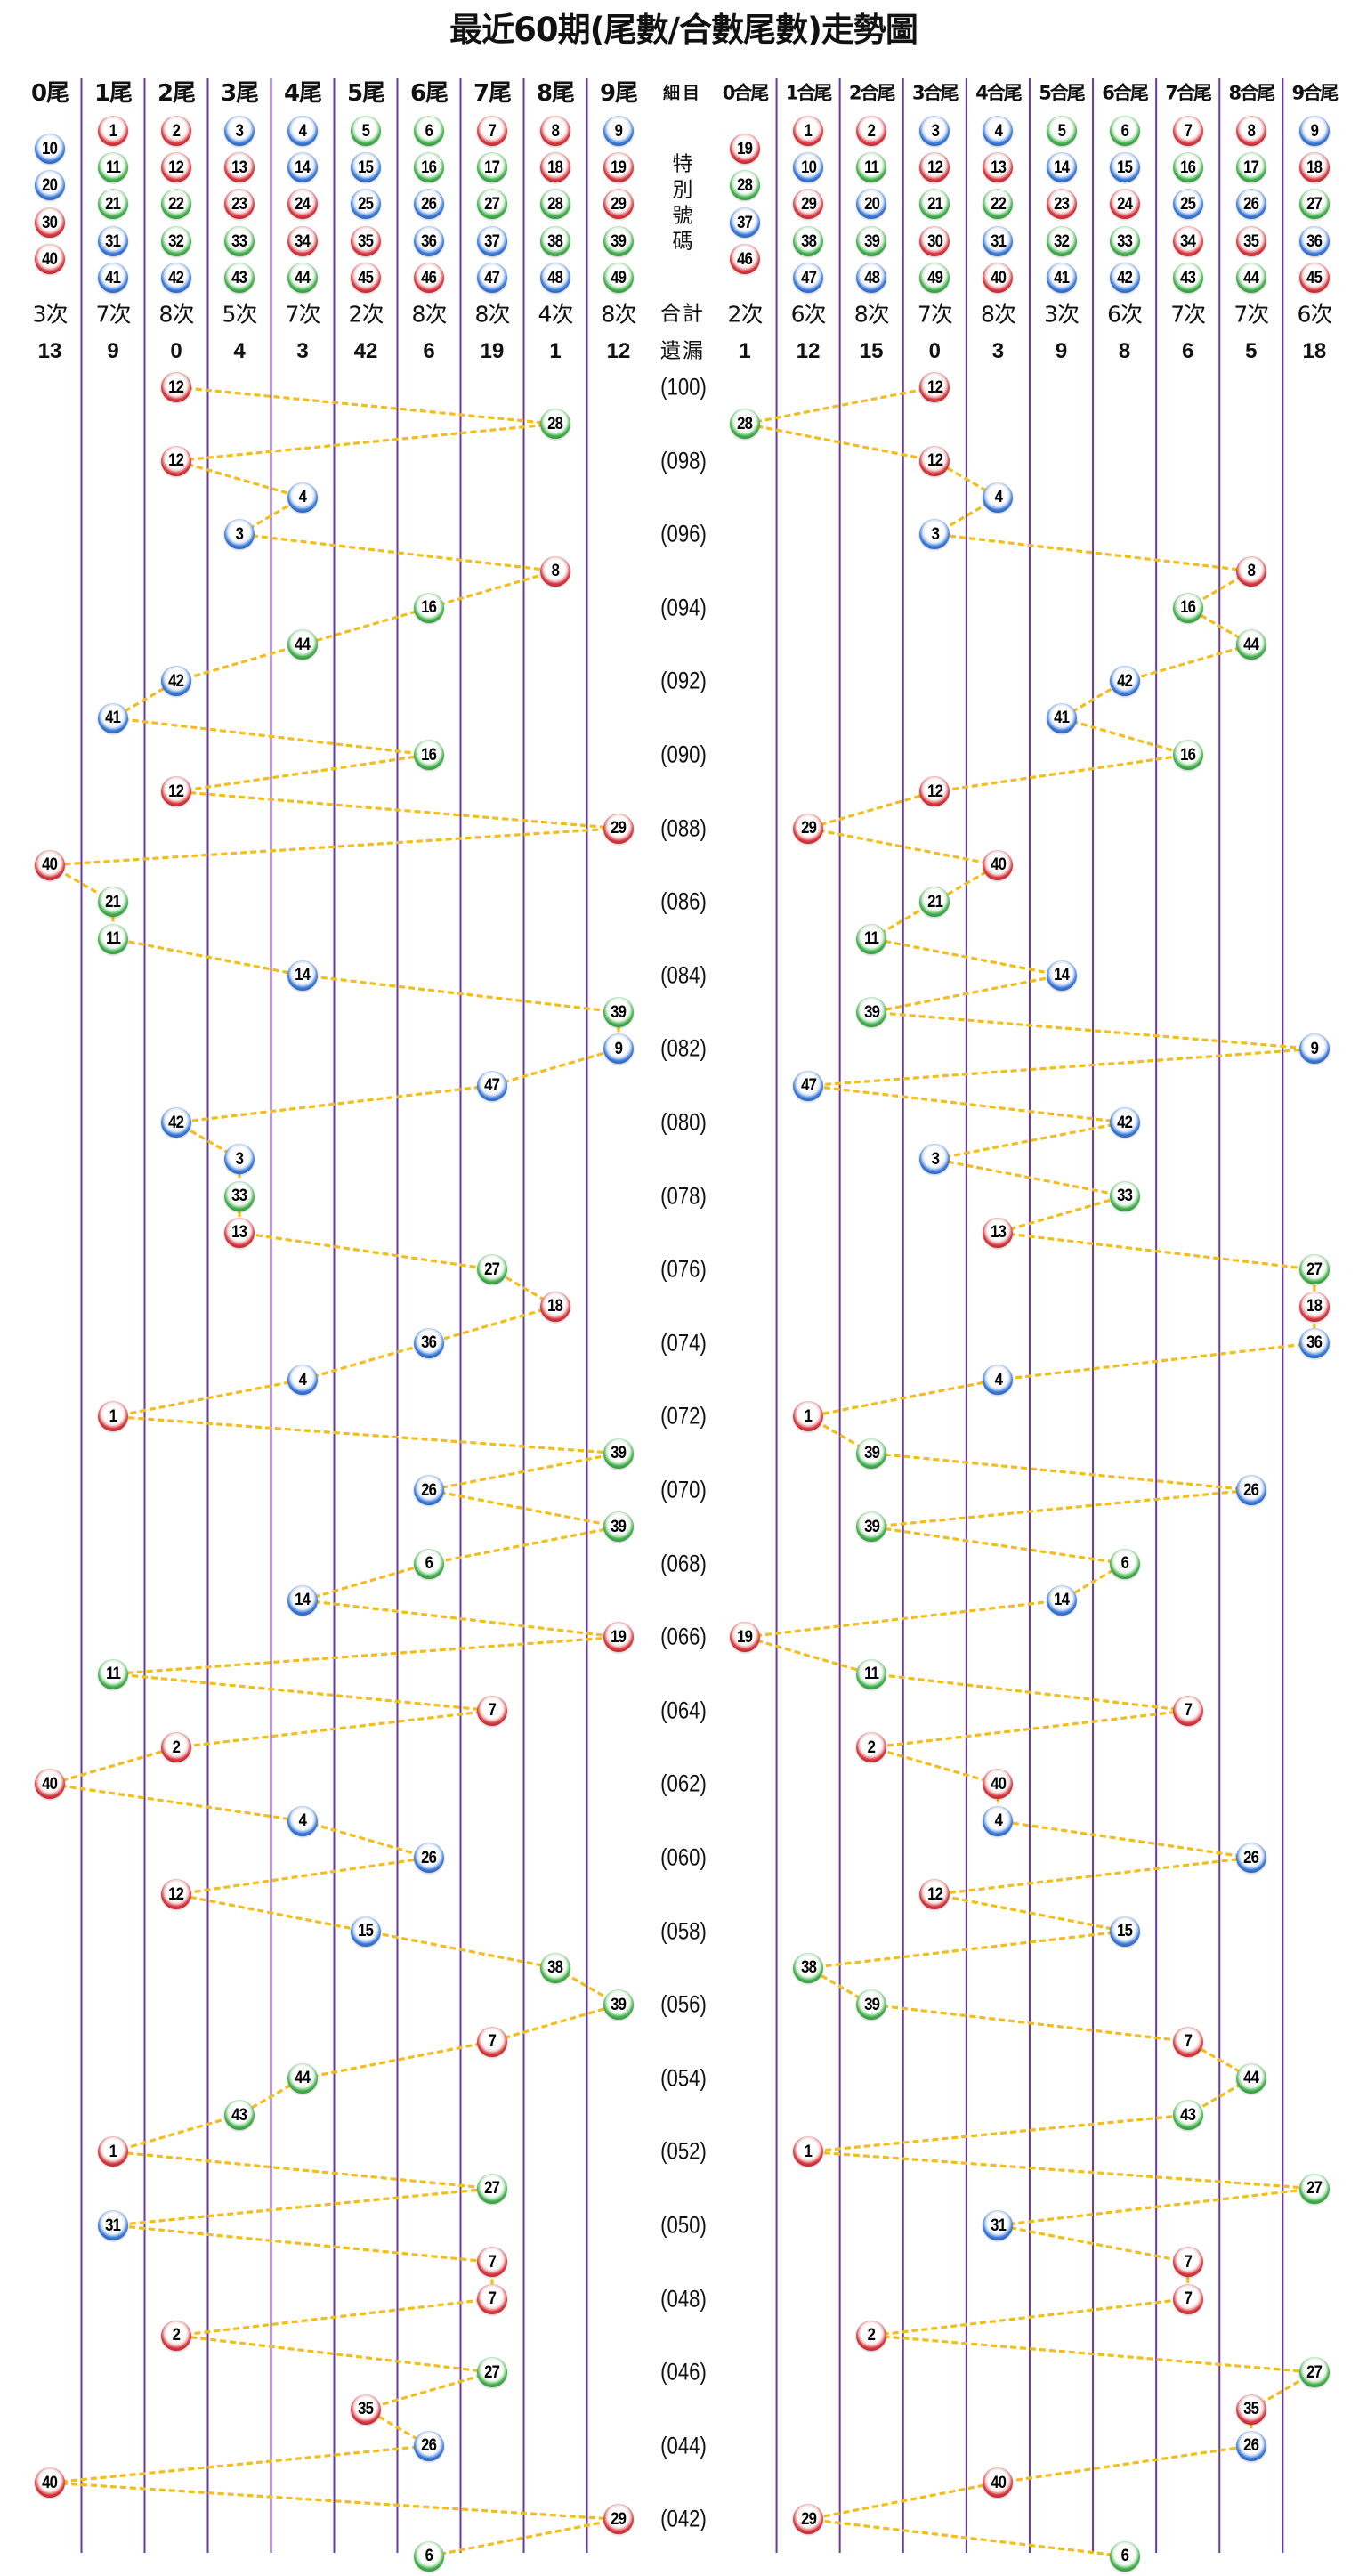 Image resolution: width=1367 pixels, height=2576 pixels. Describe the element at coordinates (1188, 168) in the screenshot. I see `ball-number: 16` at that location.